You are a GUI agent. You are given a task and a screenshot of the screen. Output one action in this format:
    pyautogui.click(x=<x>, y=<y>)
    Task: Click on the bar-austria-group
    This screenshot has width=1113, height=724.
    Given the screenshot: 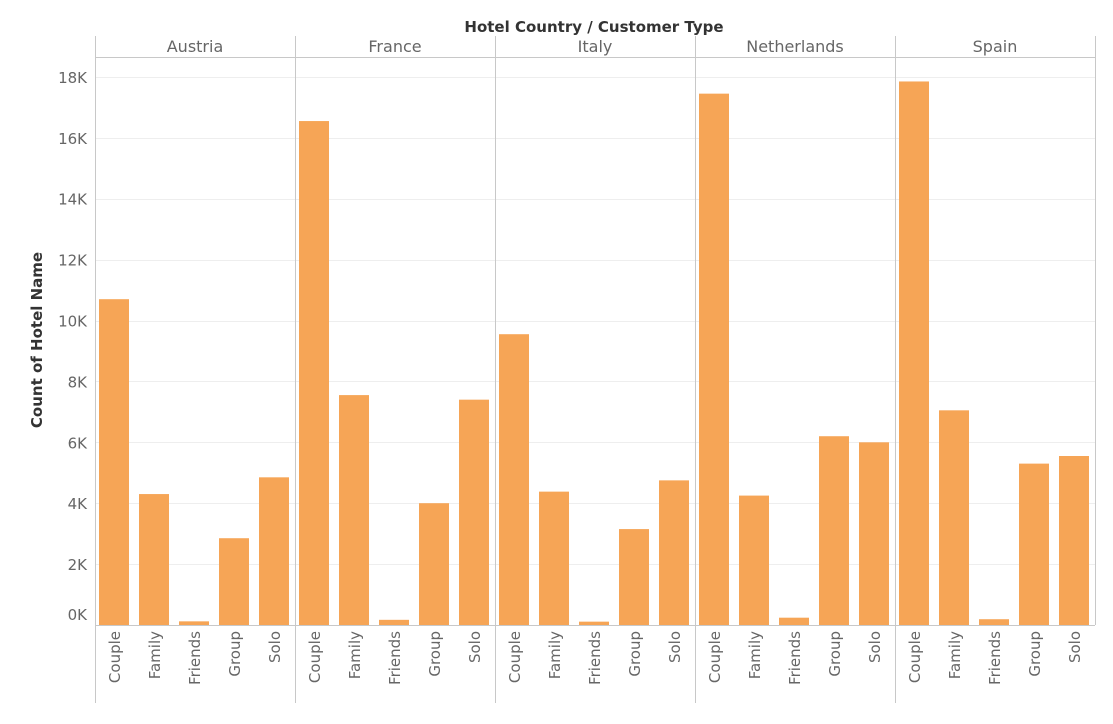 What is the action you would take?
    pyautogui.click(x=234, y=581)
    